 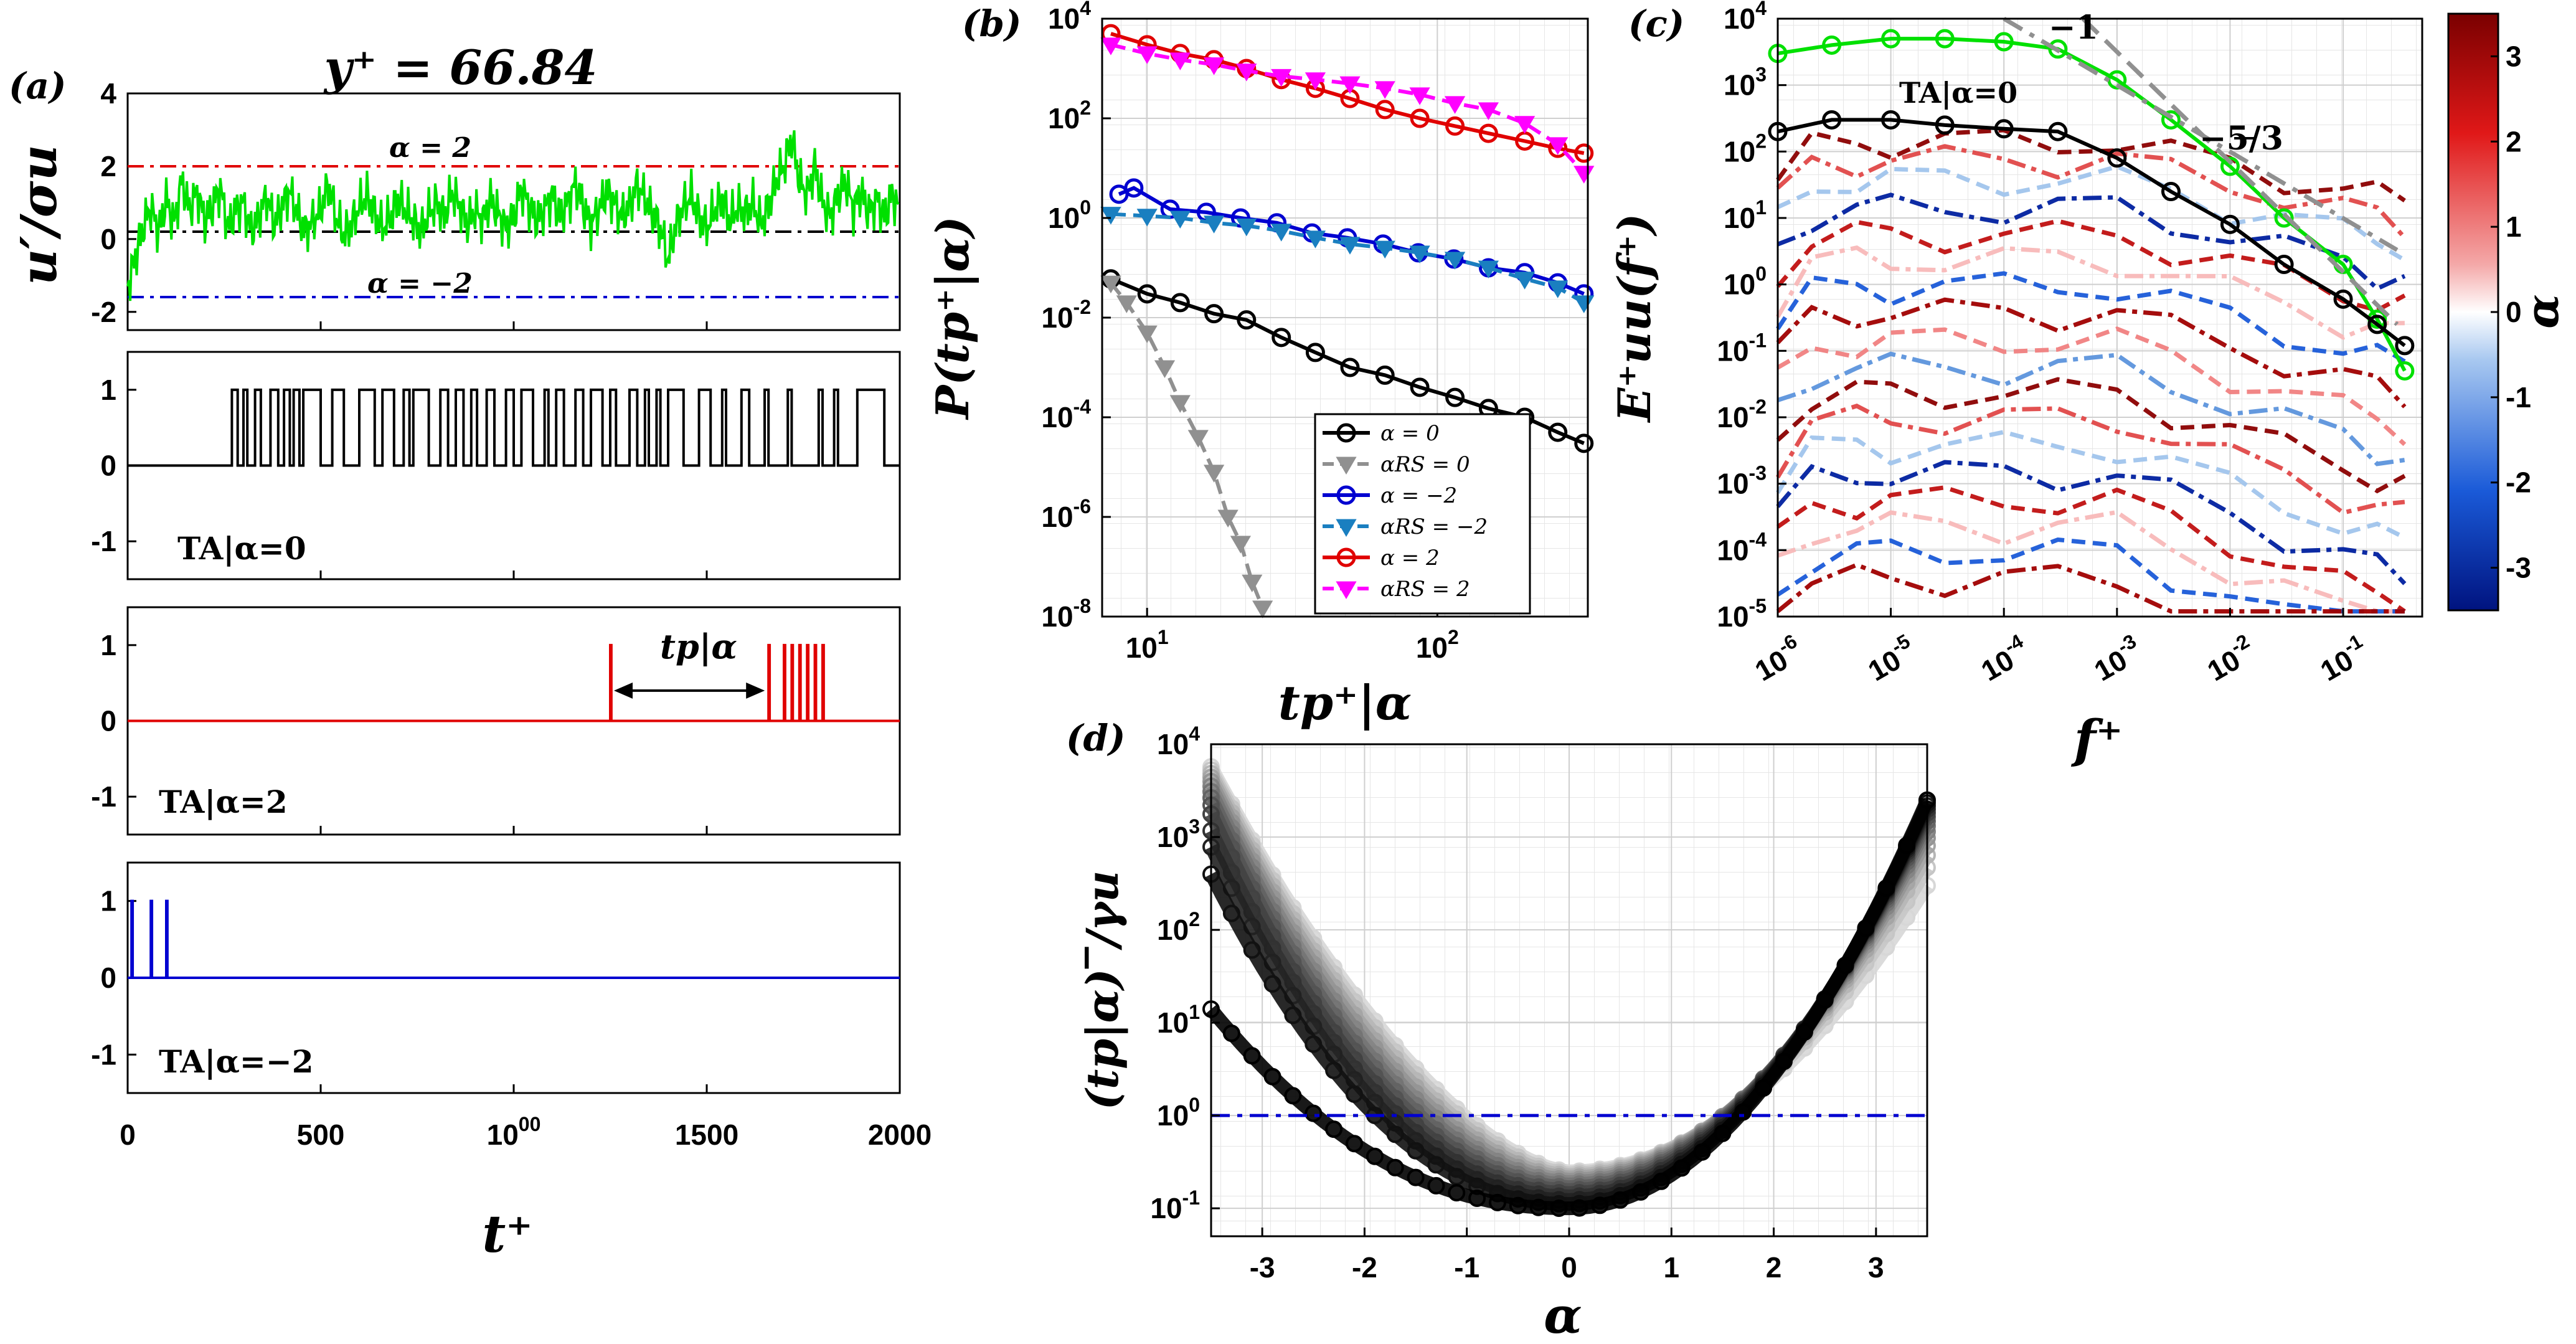 What do you see at coordinates (1178, 1020) in the screenshot?
I see `ytick-label: 10¹` at bounding box center [1178, 1020].